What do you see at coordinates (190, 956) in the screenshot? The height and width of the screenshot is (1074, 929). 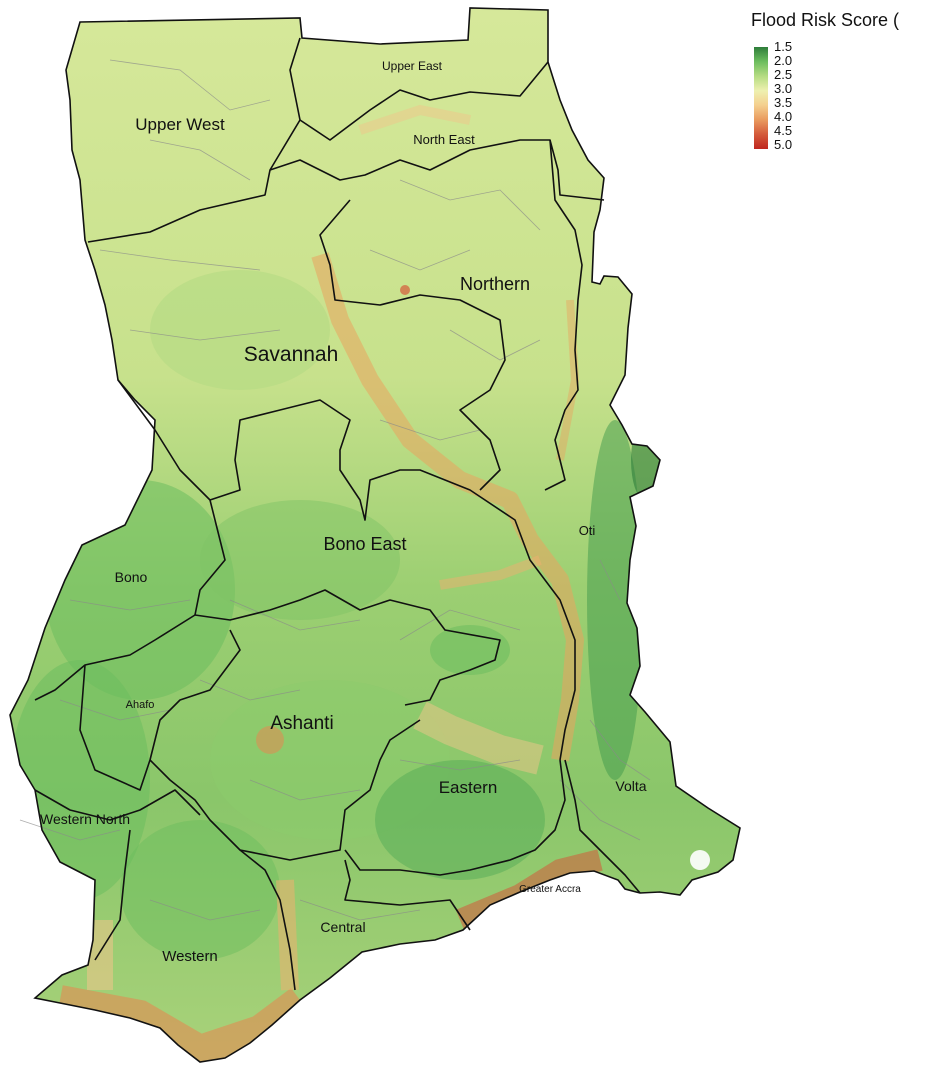 I see `label-western: Western` at bounding box center [190, 956].